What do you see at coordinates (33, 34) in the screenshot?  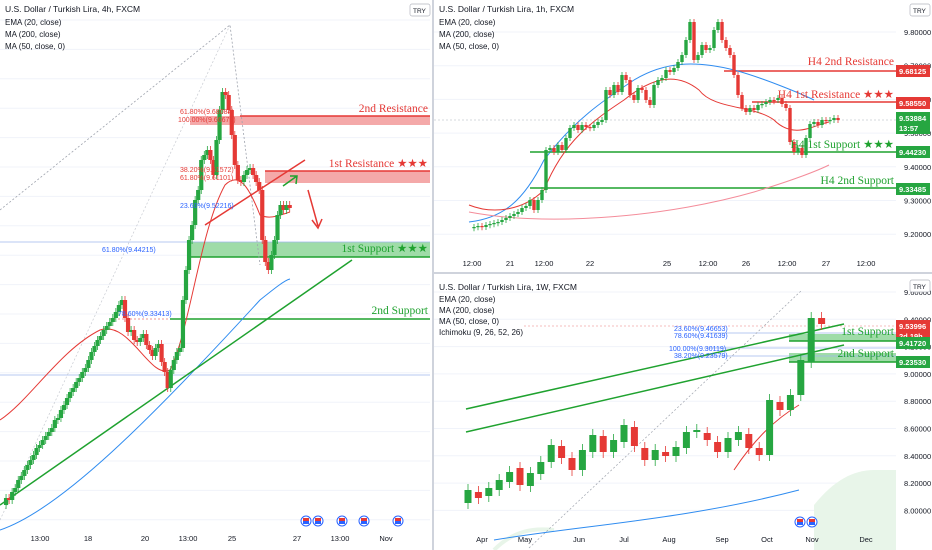 I see `indicator-ma200: MA (200, close)` at bounding box center [33, 34].